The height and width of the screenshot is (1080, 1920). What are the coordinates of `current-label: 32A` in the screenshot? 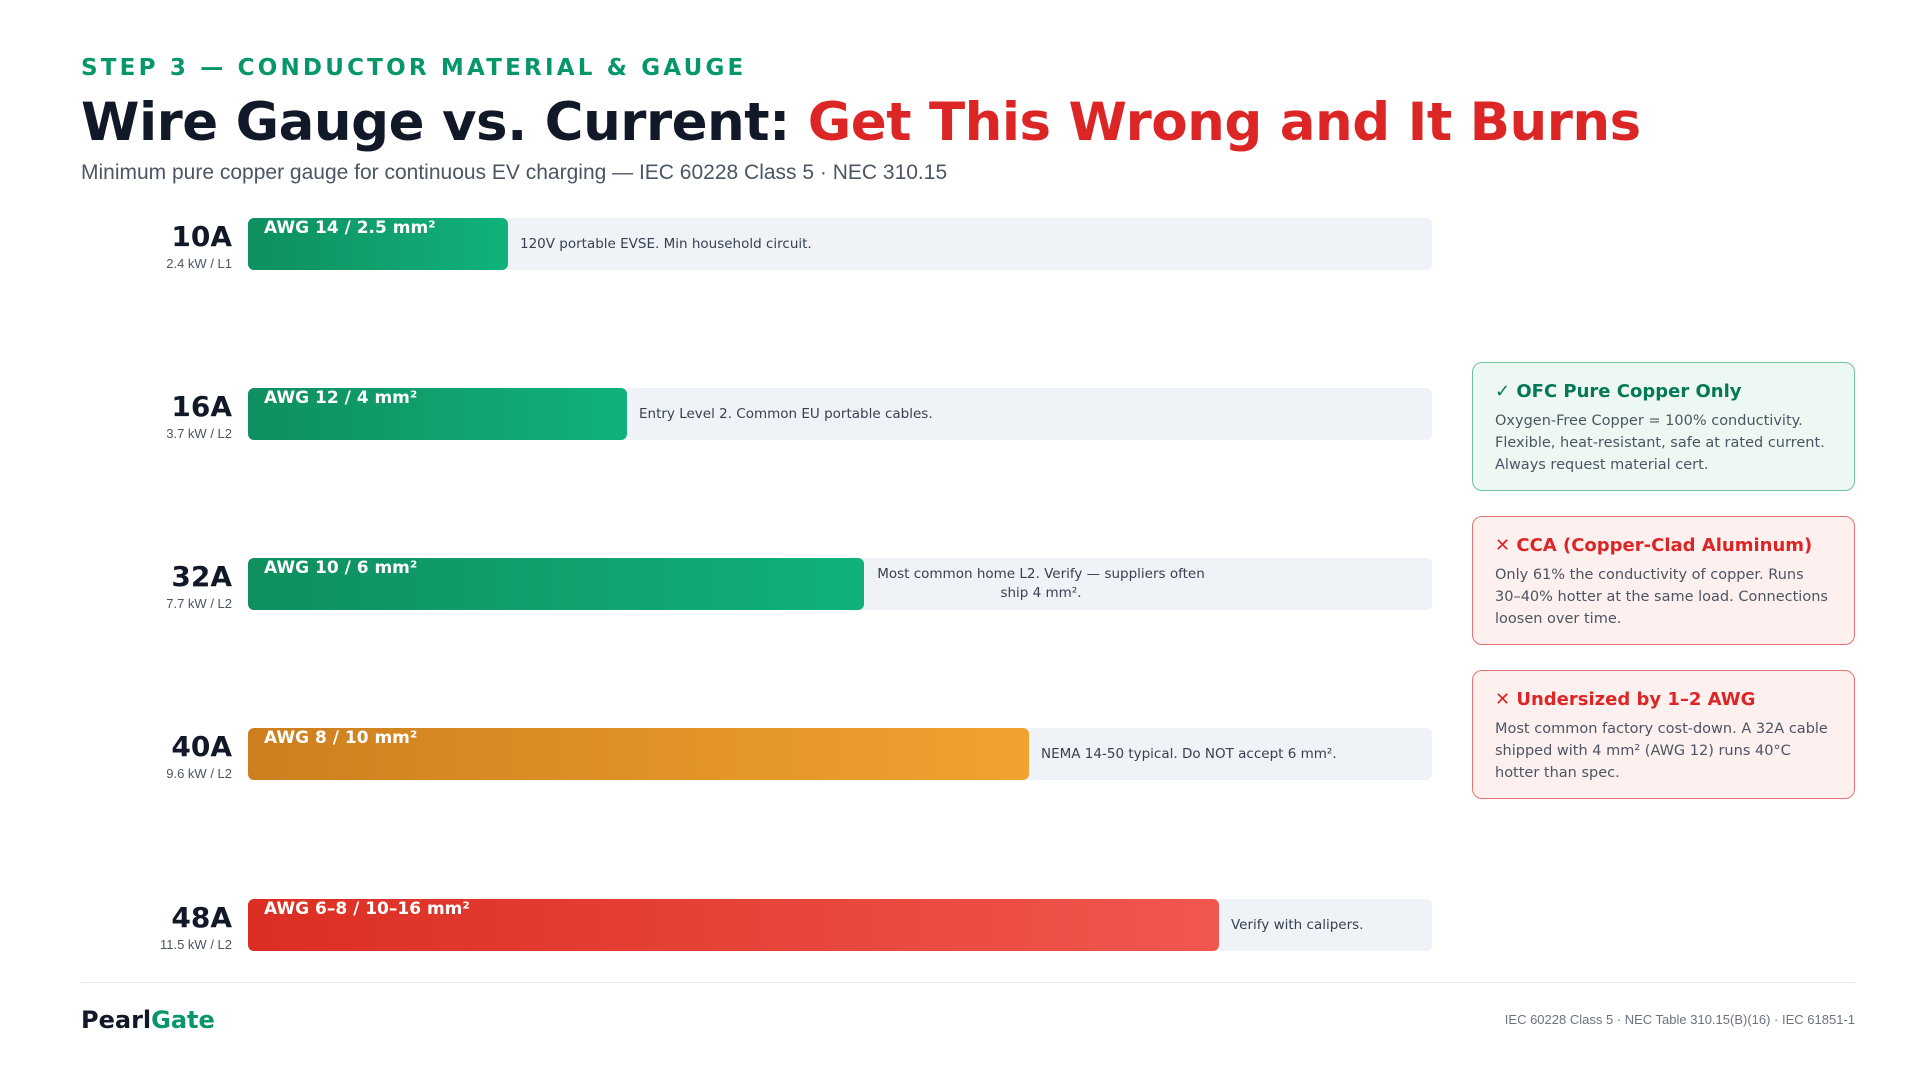 It's located at (201, 576).